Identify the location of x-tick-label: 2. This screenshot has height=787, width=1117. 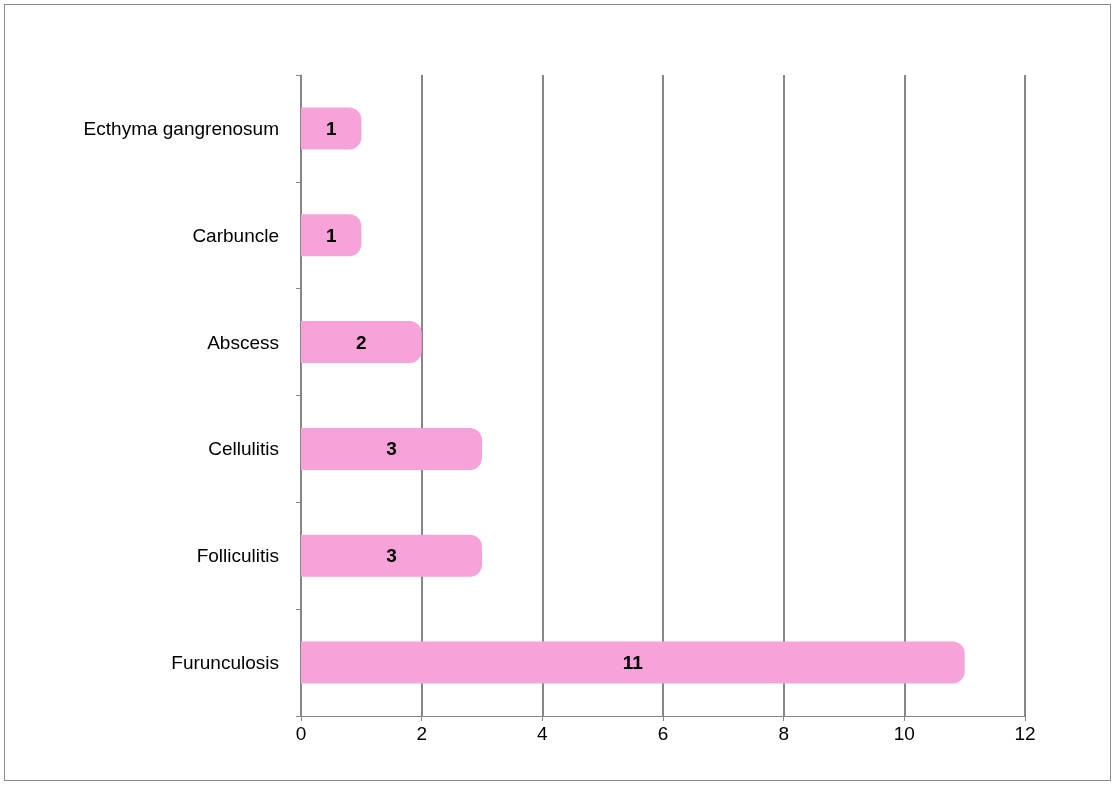
(421, 733).